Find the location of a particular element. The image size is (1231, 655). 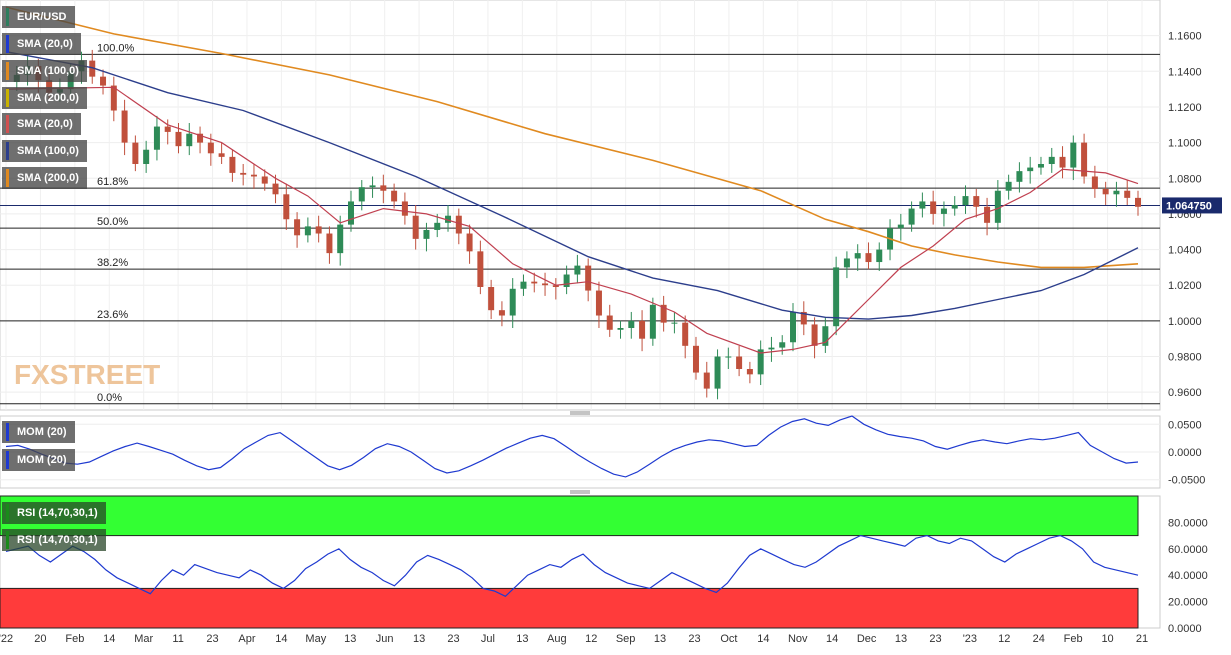

fib-level-label: 50.0% is located at coordinates (112, 222).